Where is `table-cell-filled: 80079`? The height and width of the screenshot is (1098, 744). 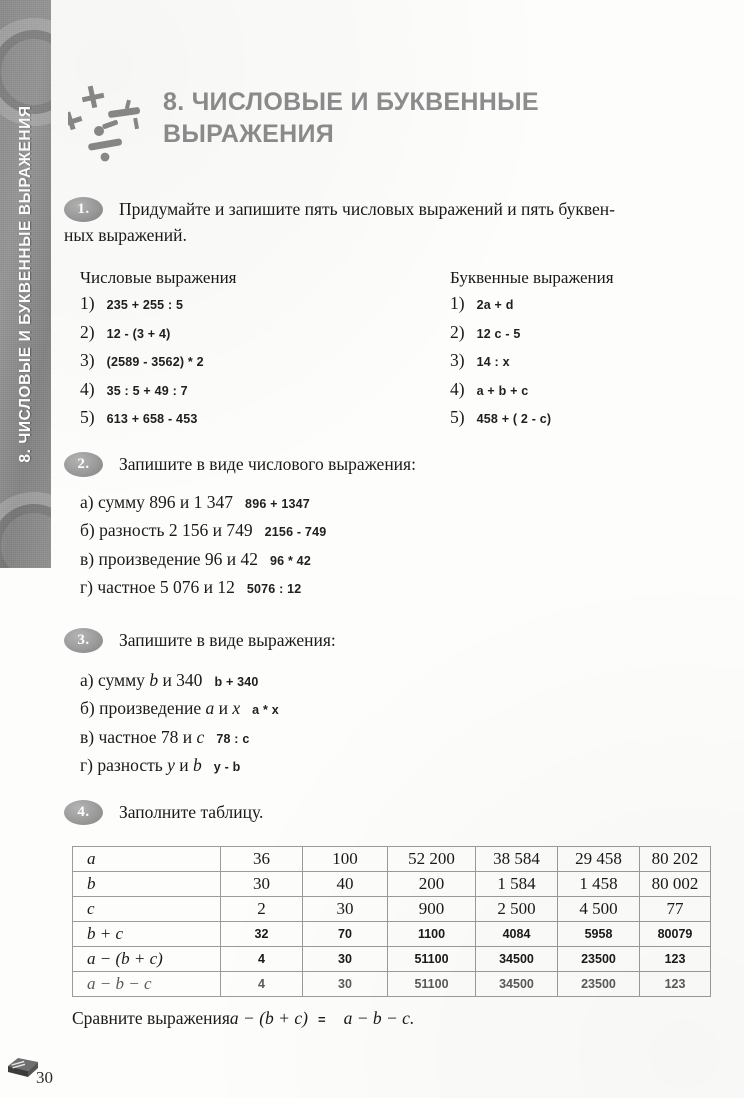
table-cell-filled: 80079 is located at coordinates (675, 934).